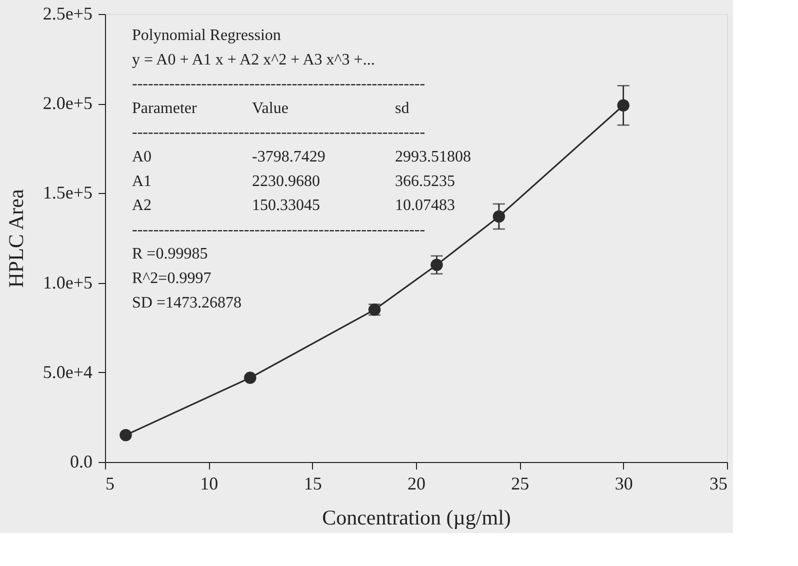 The height and width of the screenshot is (566, 798). What do you see at coordinates (67, 103) in the screenshot?
I see `y-tick-label: 2.0e+5` at bounding box center [67, 103].